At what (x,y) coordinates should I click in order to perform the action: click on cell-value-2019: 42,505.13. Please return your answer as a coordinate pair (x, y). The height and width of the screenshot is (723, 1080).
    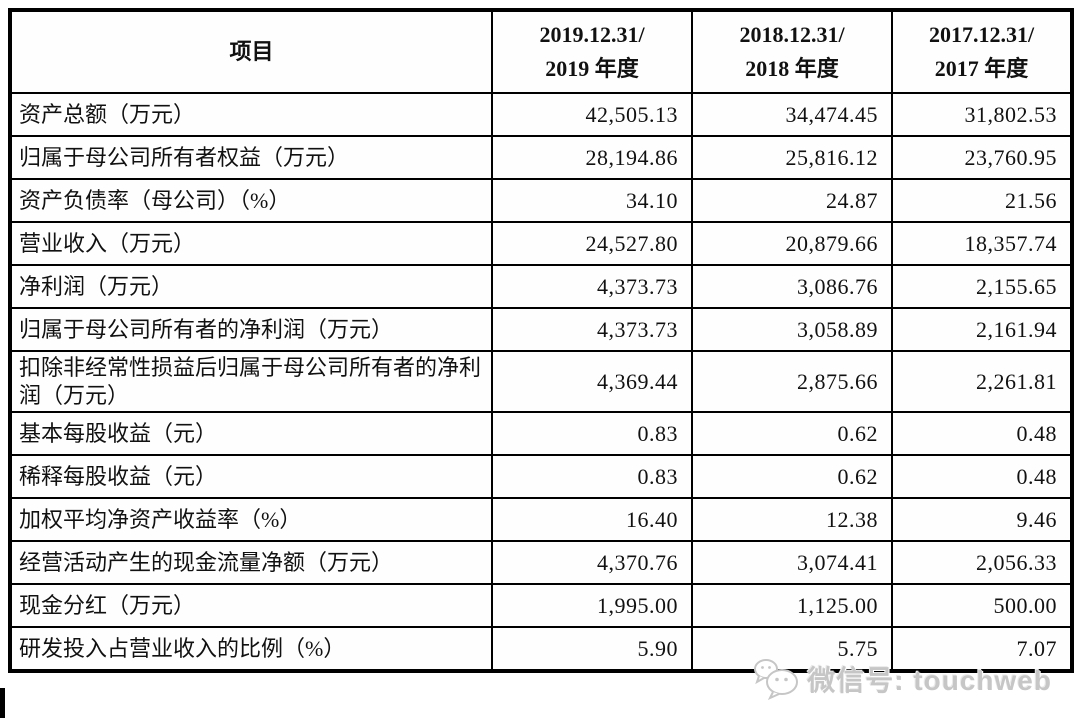
    Looking at the image, I should click on (592, 114).